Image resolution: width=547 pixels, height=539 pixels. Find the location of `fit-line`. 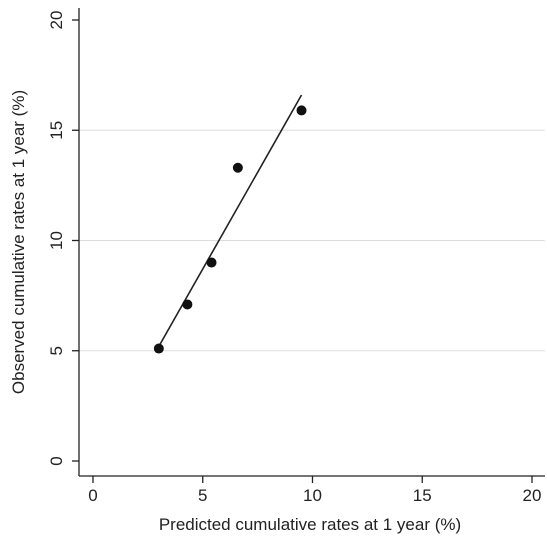

fit-line is located at coordinates (230, 220).